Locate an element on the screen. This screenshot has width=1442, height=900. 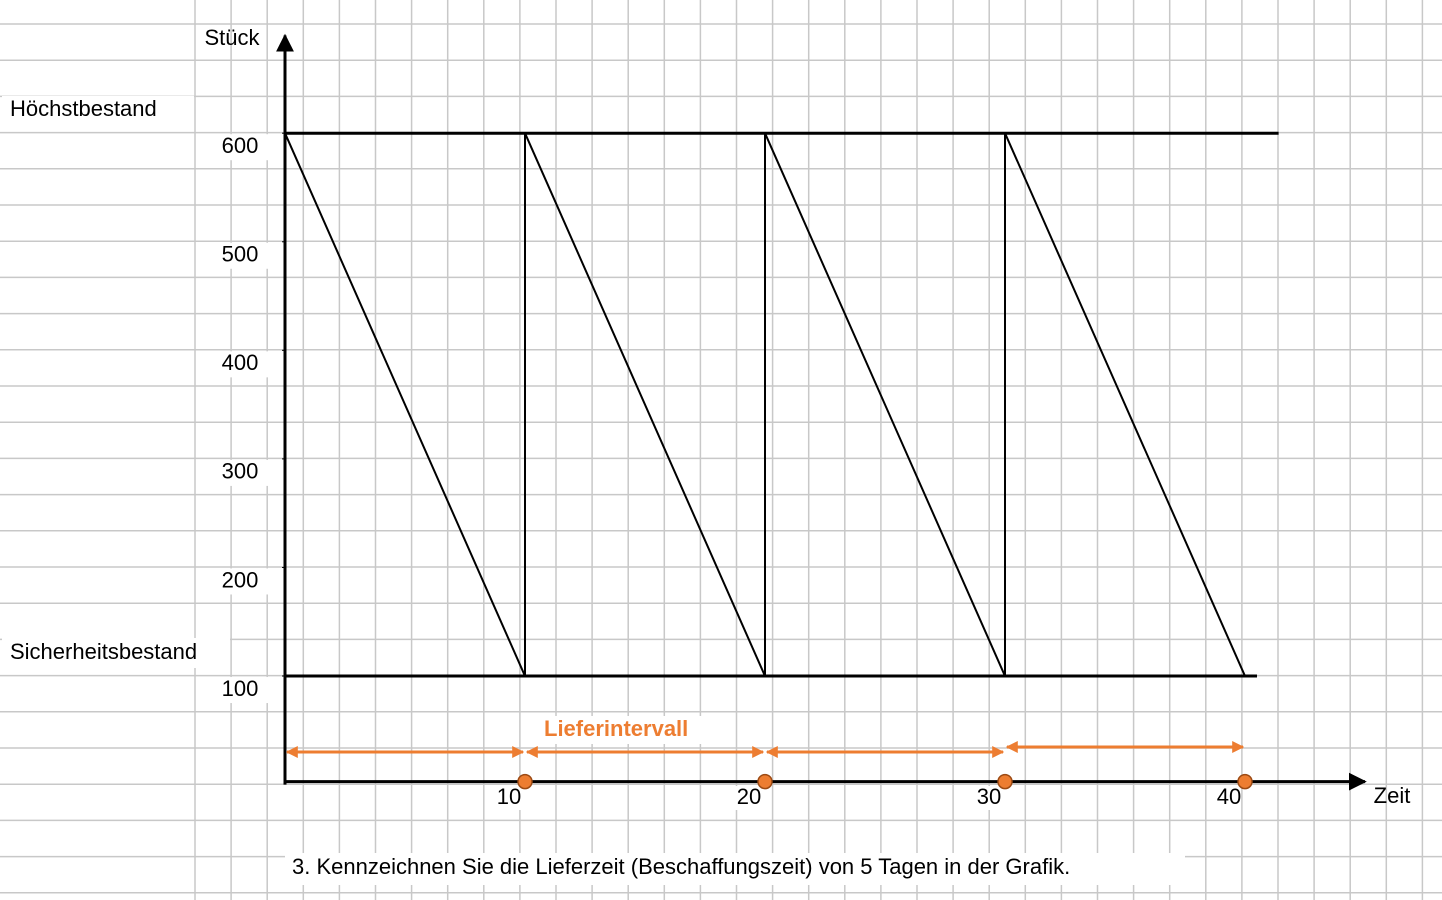
reference-label: Sicherheitsbestand is located at coordinates (103, 651).